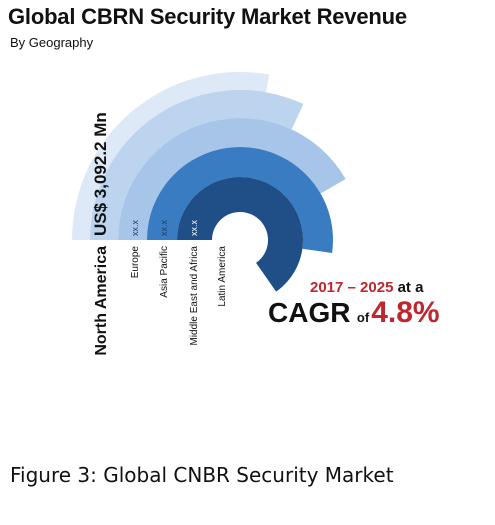  Describe the element at coordinates (194, 227) in the screenshot. I see `value-label-middle-east-and-africa: xx.x` at that location.